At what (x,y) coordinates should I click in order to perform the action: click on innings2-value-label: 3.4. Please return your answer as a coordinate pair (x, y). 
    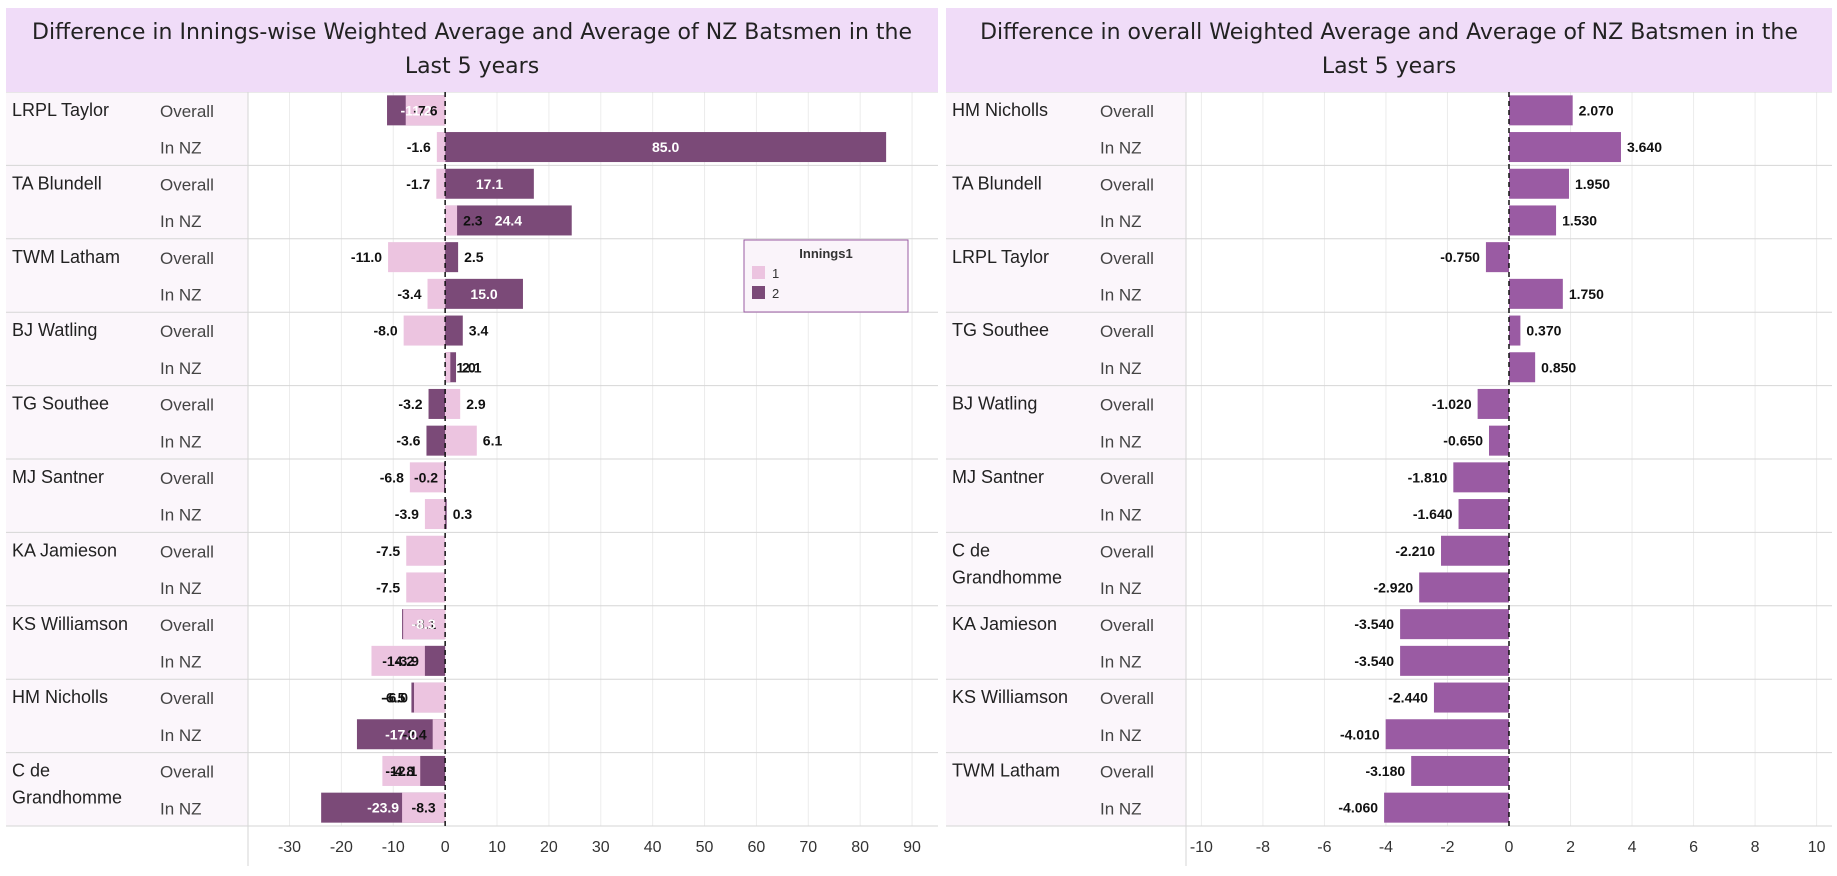
    Looking at the image, I should click on (479, 331).